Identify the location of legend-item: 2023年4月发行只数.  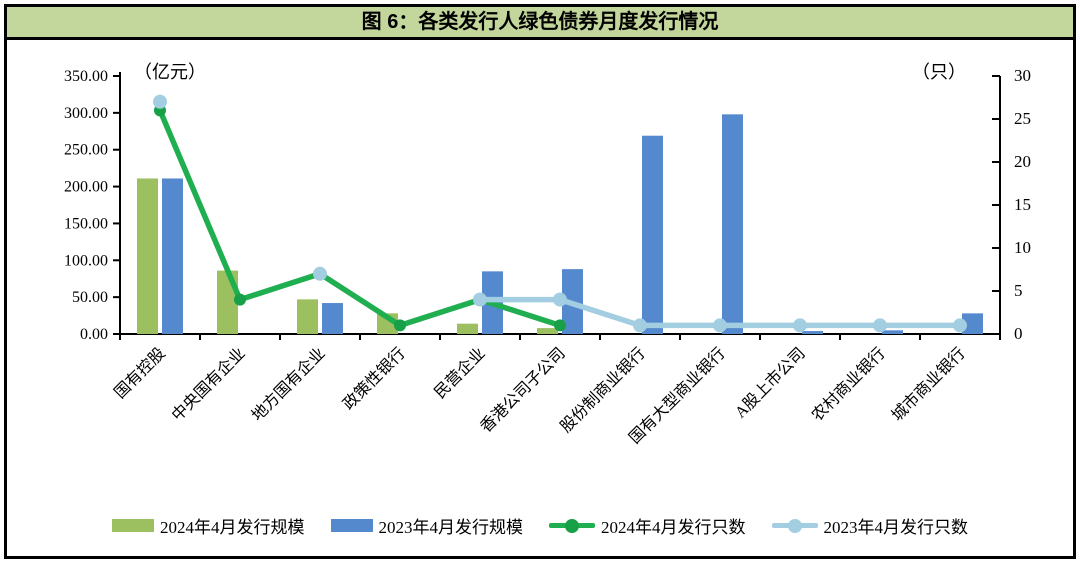
(870, 525).